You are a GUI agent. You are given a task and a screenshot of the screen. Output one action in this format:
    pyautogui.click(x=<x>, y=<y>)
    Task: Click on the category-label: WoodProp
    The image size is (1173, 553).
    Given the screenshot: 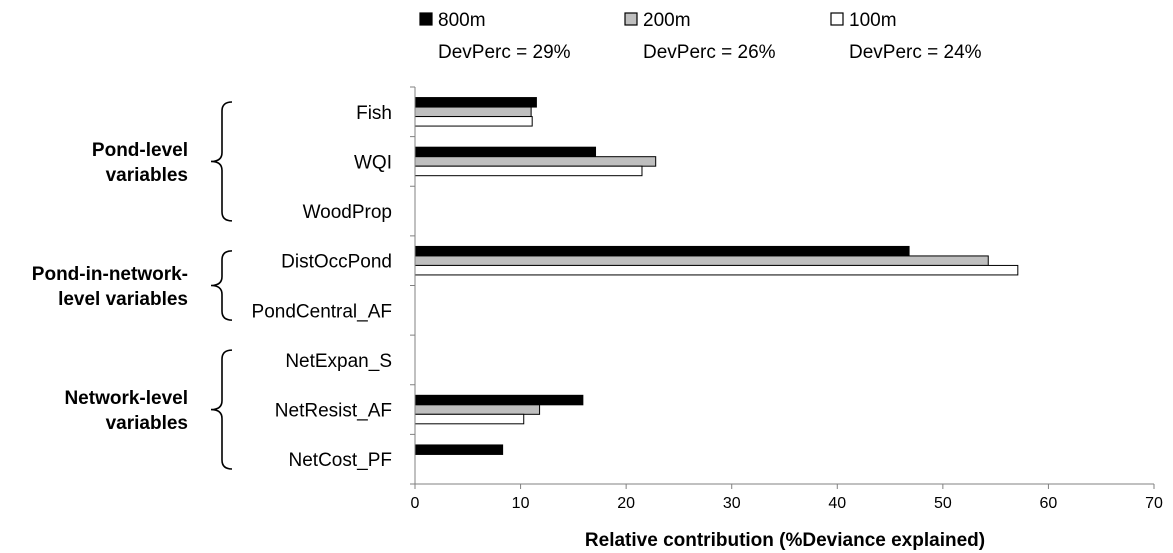 What is the action you would take?
    pyautogui.click(x=347, y=212)
    